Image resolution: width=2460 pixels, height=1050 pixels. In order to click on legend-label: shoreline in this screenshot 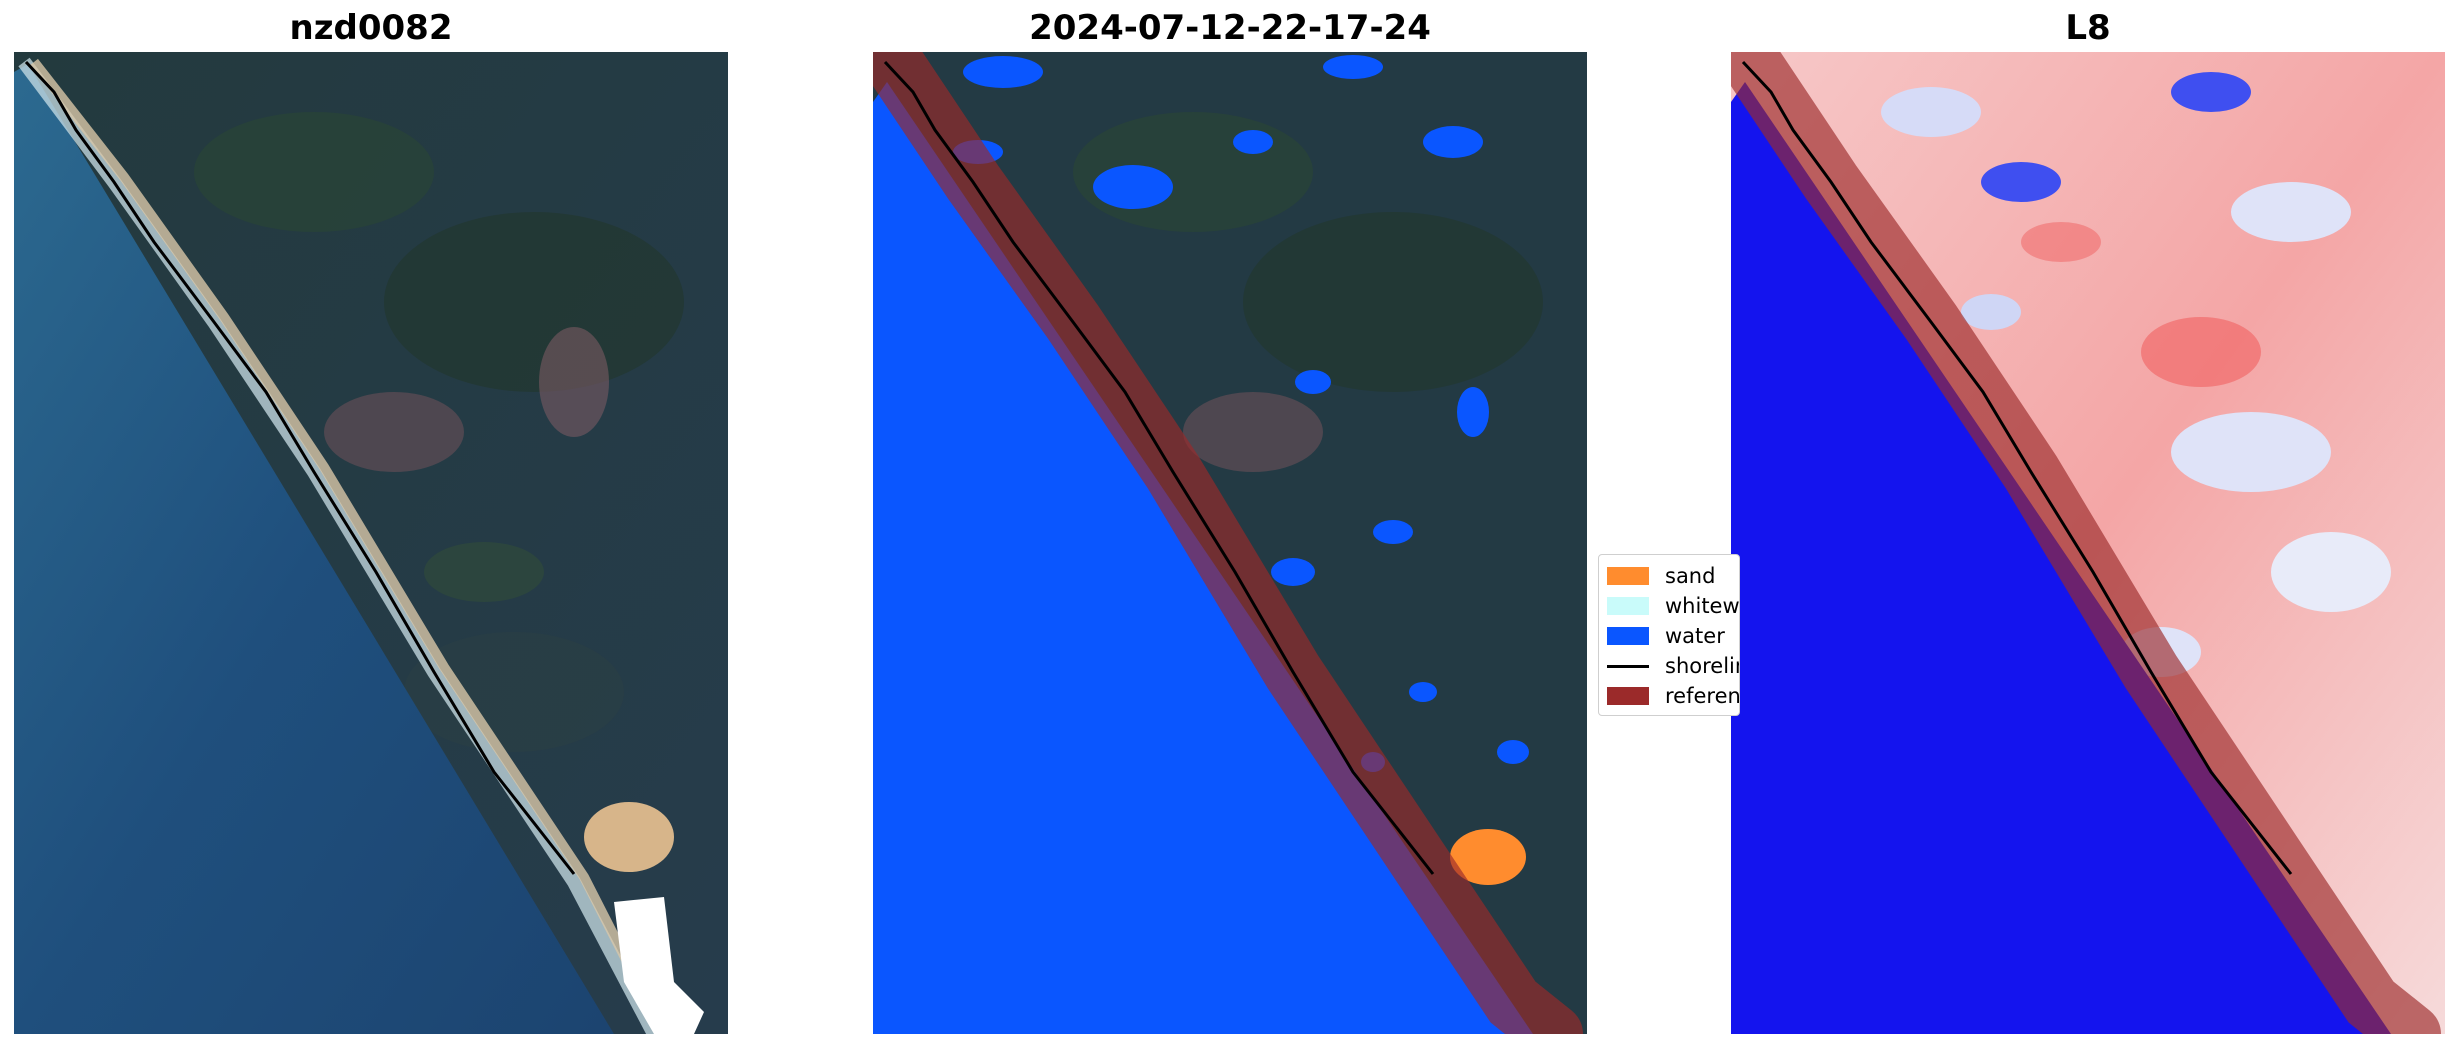, I will do `click(1702, 666)`.